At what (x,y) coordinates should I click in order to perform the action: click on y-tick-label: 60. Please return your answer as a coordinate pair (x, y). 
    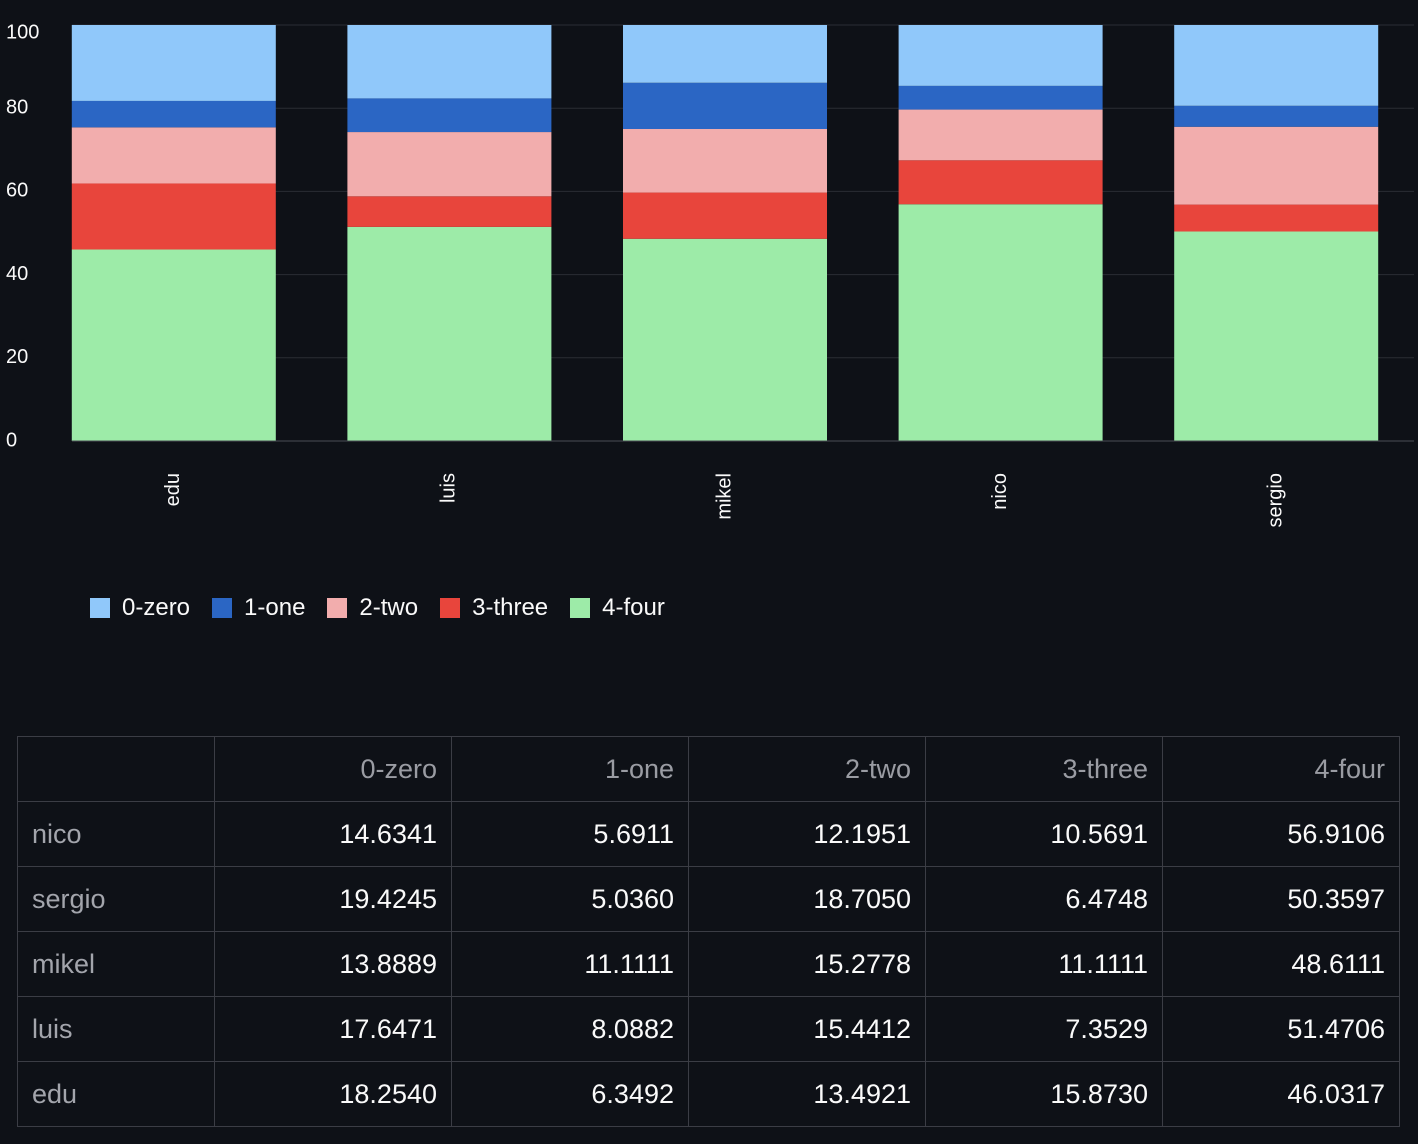
    Looking at the image, I should click on (17, 191).